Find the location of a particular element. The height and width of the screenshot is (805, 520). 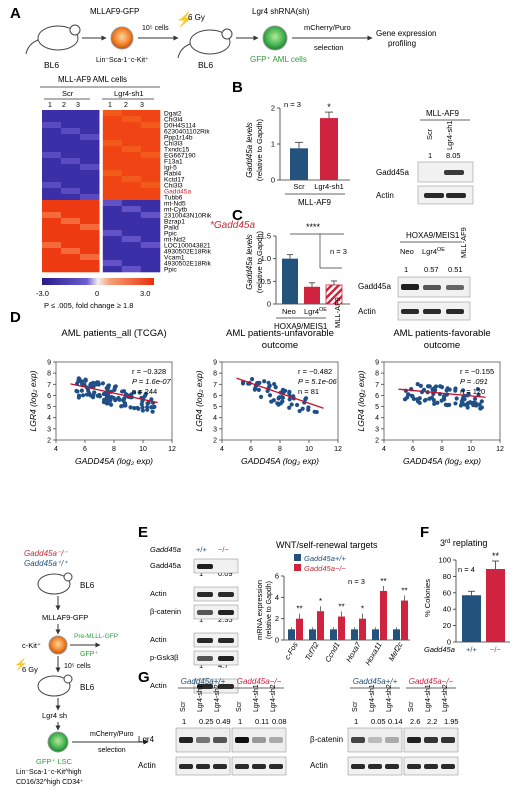

y-tick-label: 2 is located at coordinates (49, 441).